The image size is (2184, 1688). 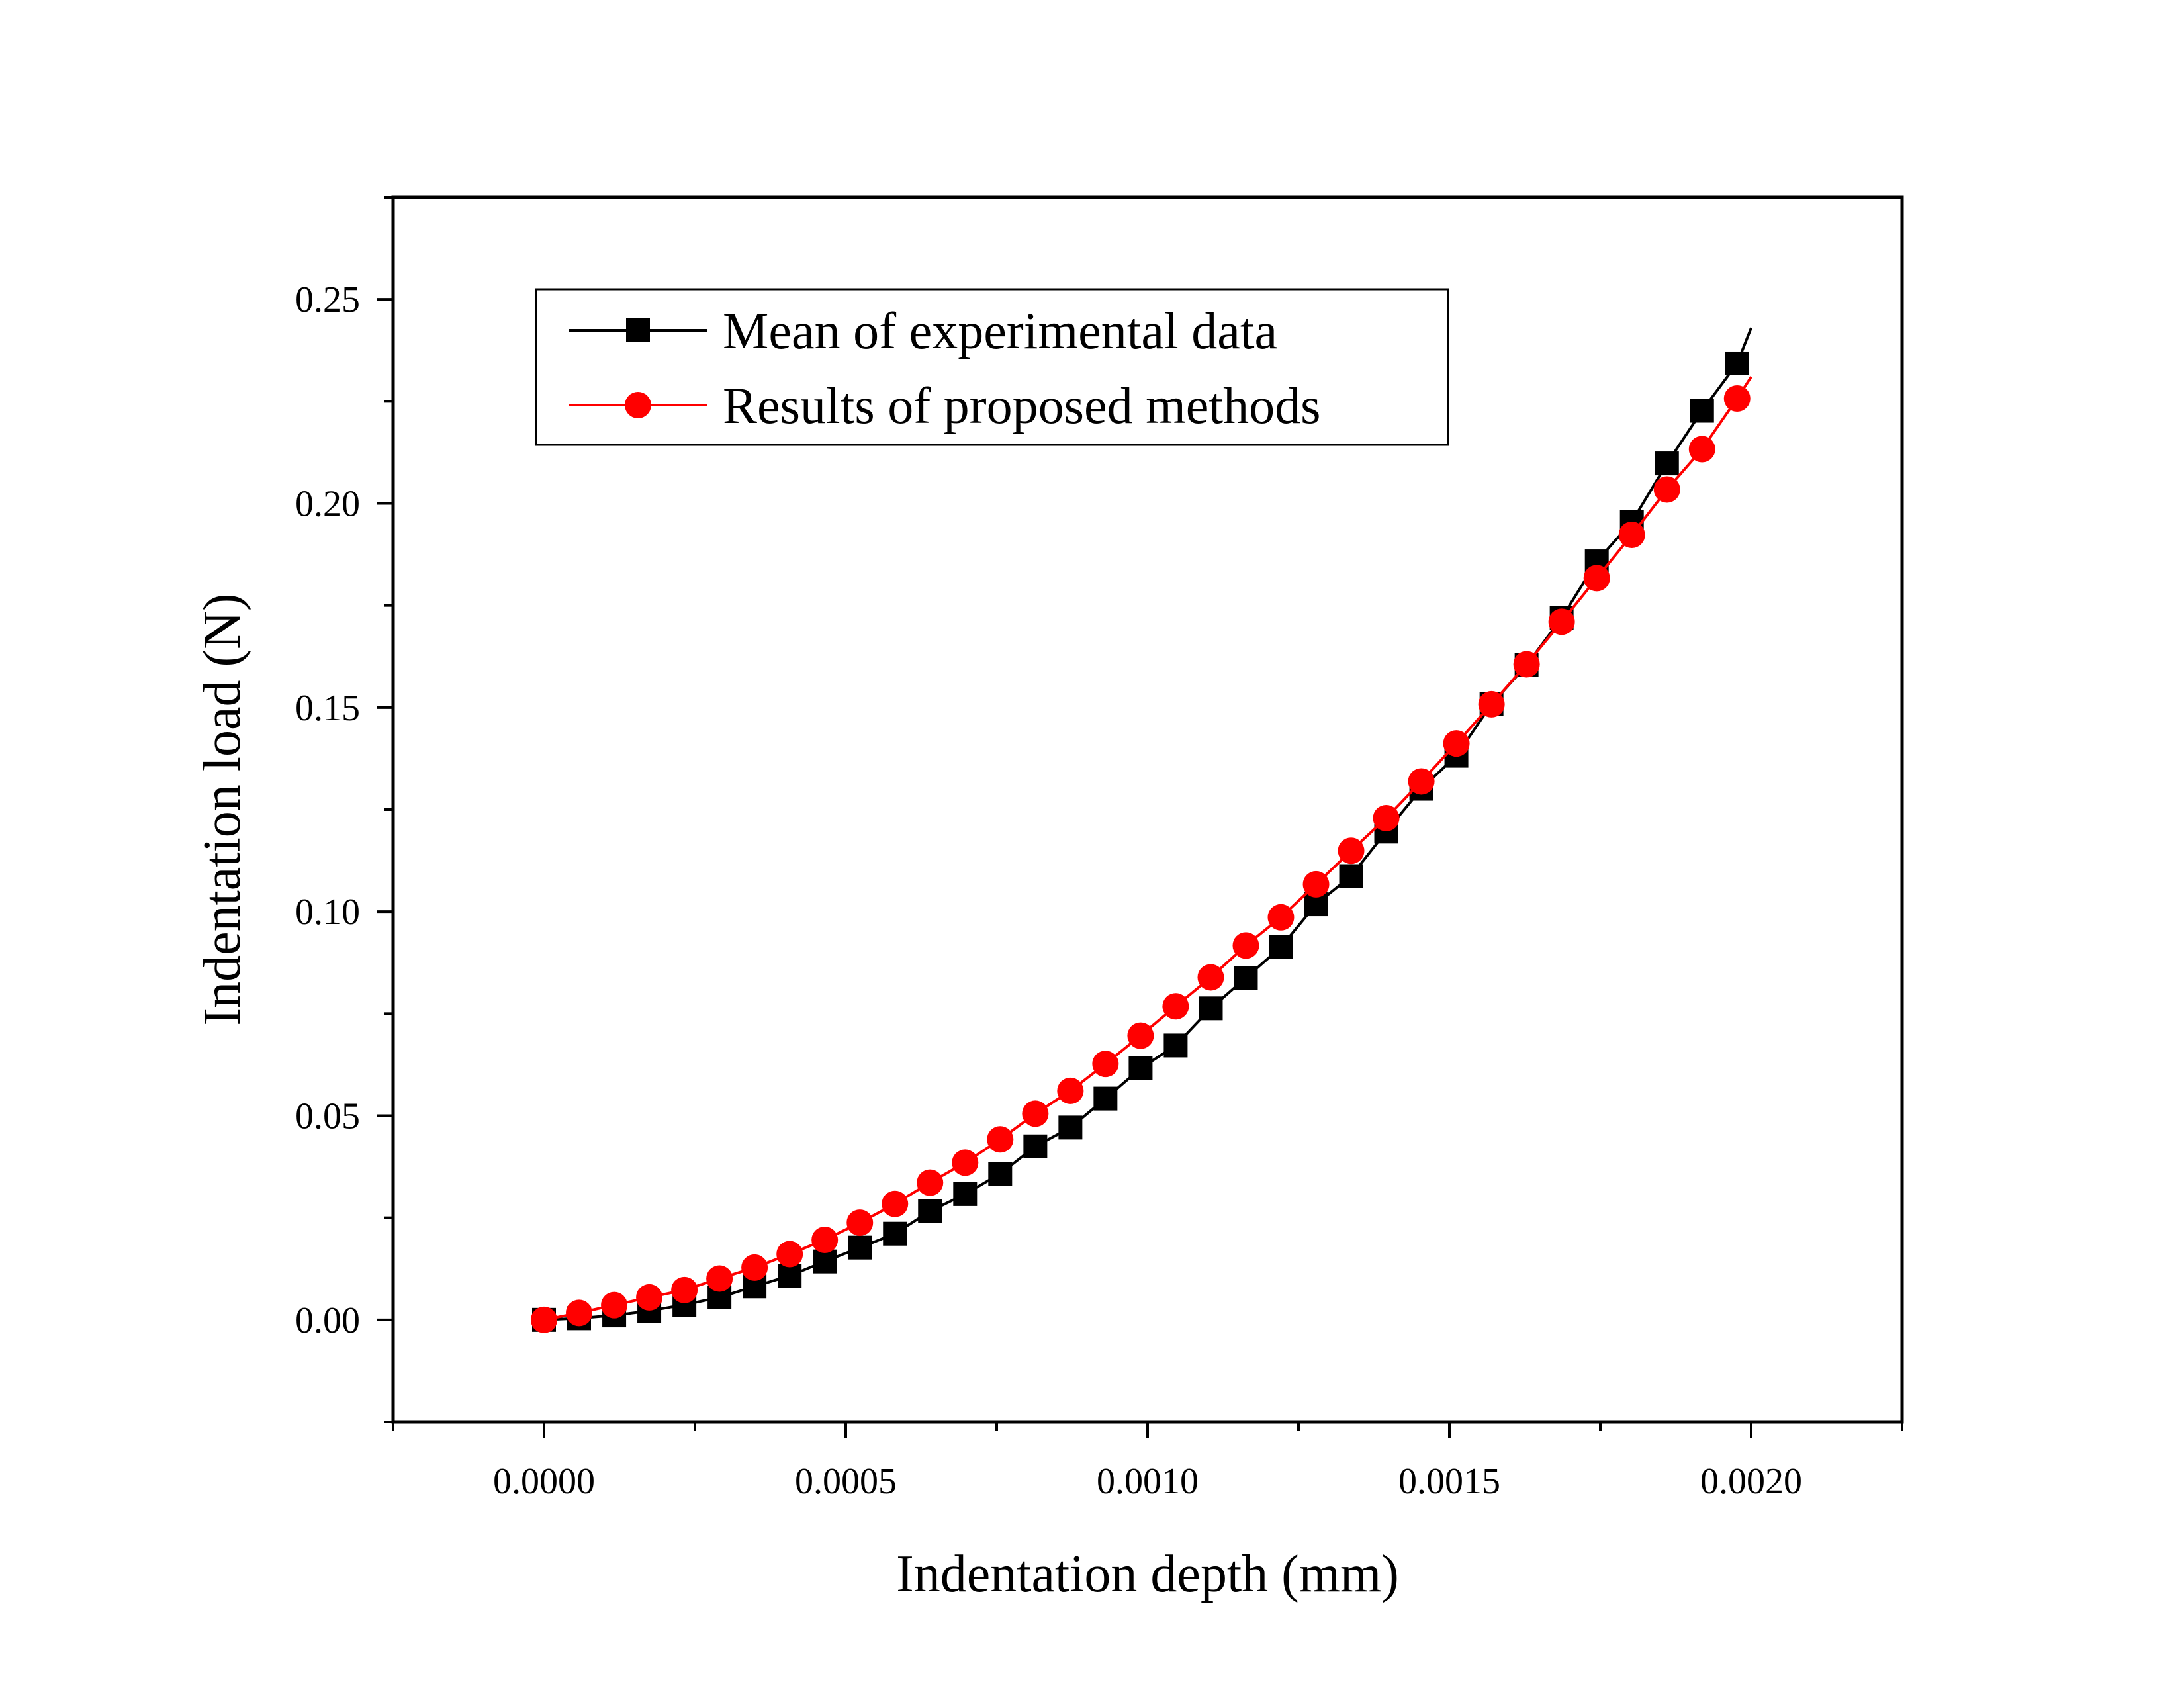 What do you see at coordinates (1021, 405) in the screenshot?
I see `legend-label-2: Results of proposed methods` at bounding box center [1021, 405].